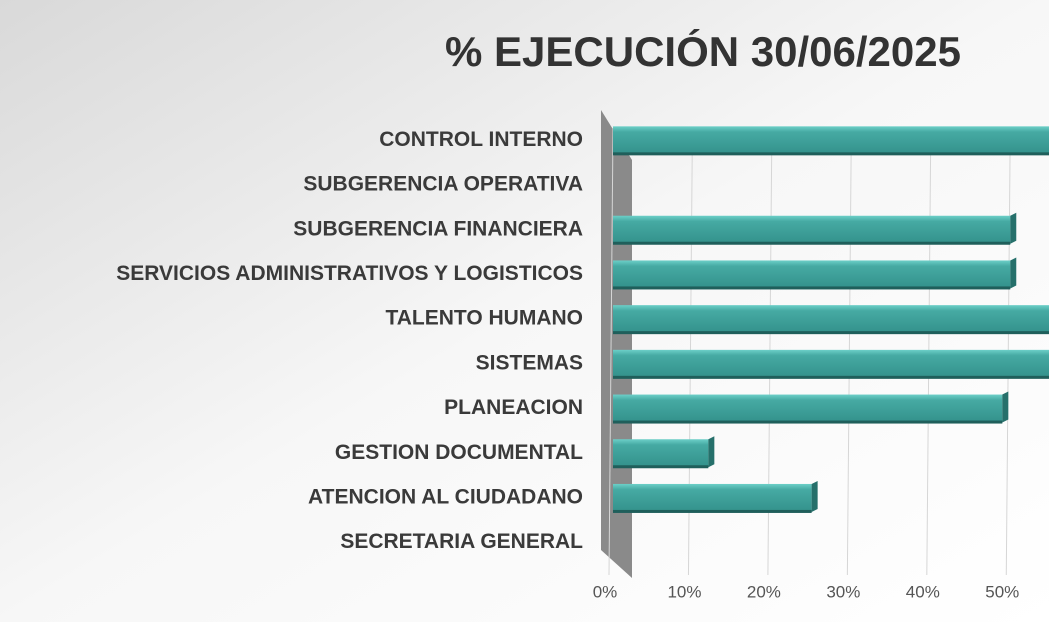 This screenshot has width=1049, height=622. What do you see at coordinates (923, 591) in the screenshot?
I see `x-tick-label: 40%` at bounding box center [923, 591].